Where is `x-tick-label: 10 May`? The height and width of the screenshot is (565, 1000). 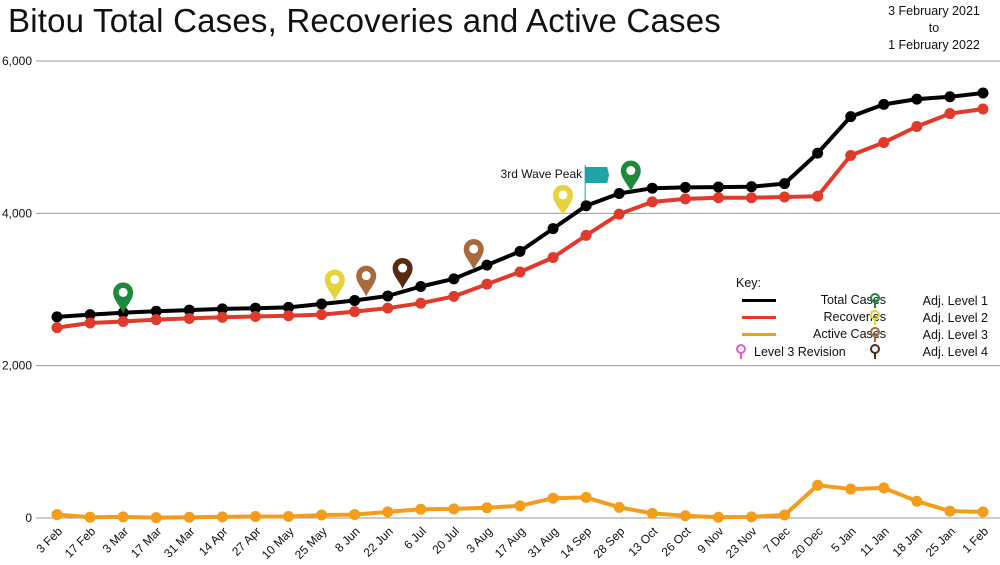
x-tick-label: 10 May is located at coordinates (278, 543).